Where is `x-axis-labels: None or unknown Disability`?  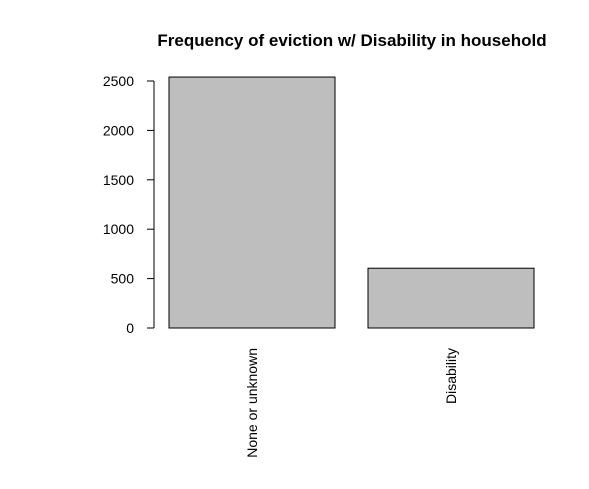 x-axis-labels: None or unknown Disability is located at coordinates (351, 403).